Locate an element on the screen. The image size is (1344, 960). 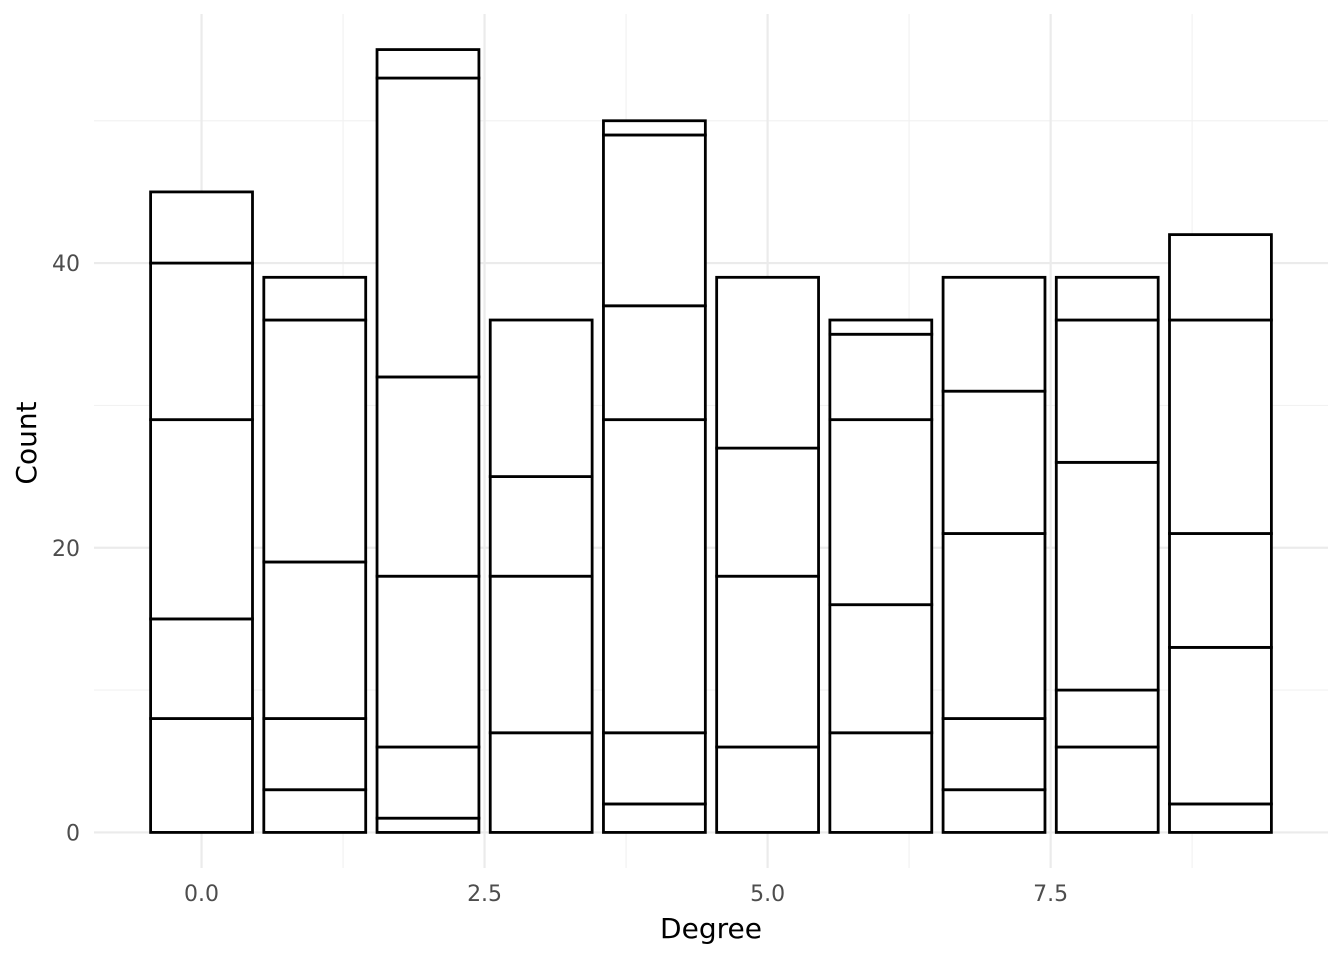
y-tick-label: 40 is located at coordinates (66, 264).